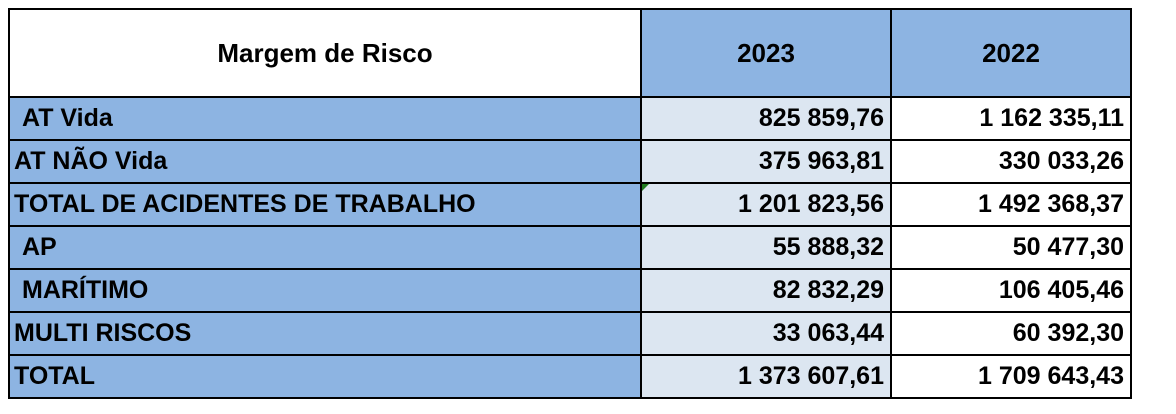 The height and width of the screenshot is (414, 1176). Describe the element at coordinates (811, 204) in the screenshot. I see `cell-2023-value: 1 201 823,56` at that location.